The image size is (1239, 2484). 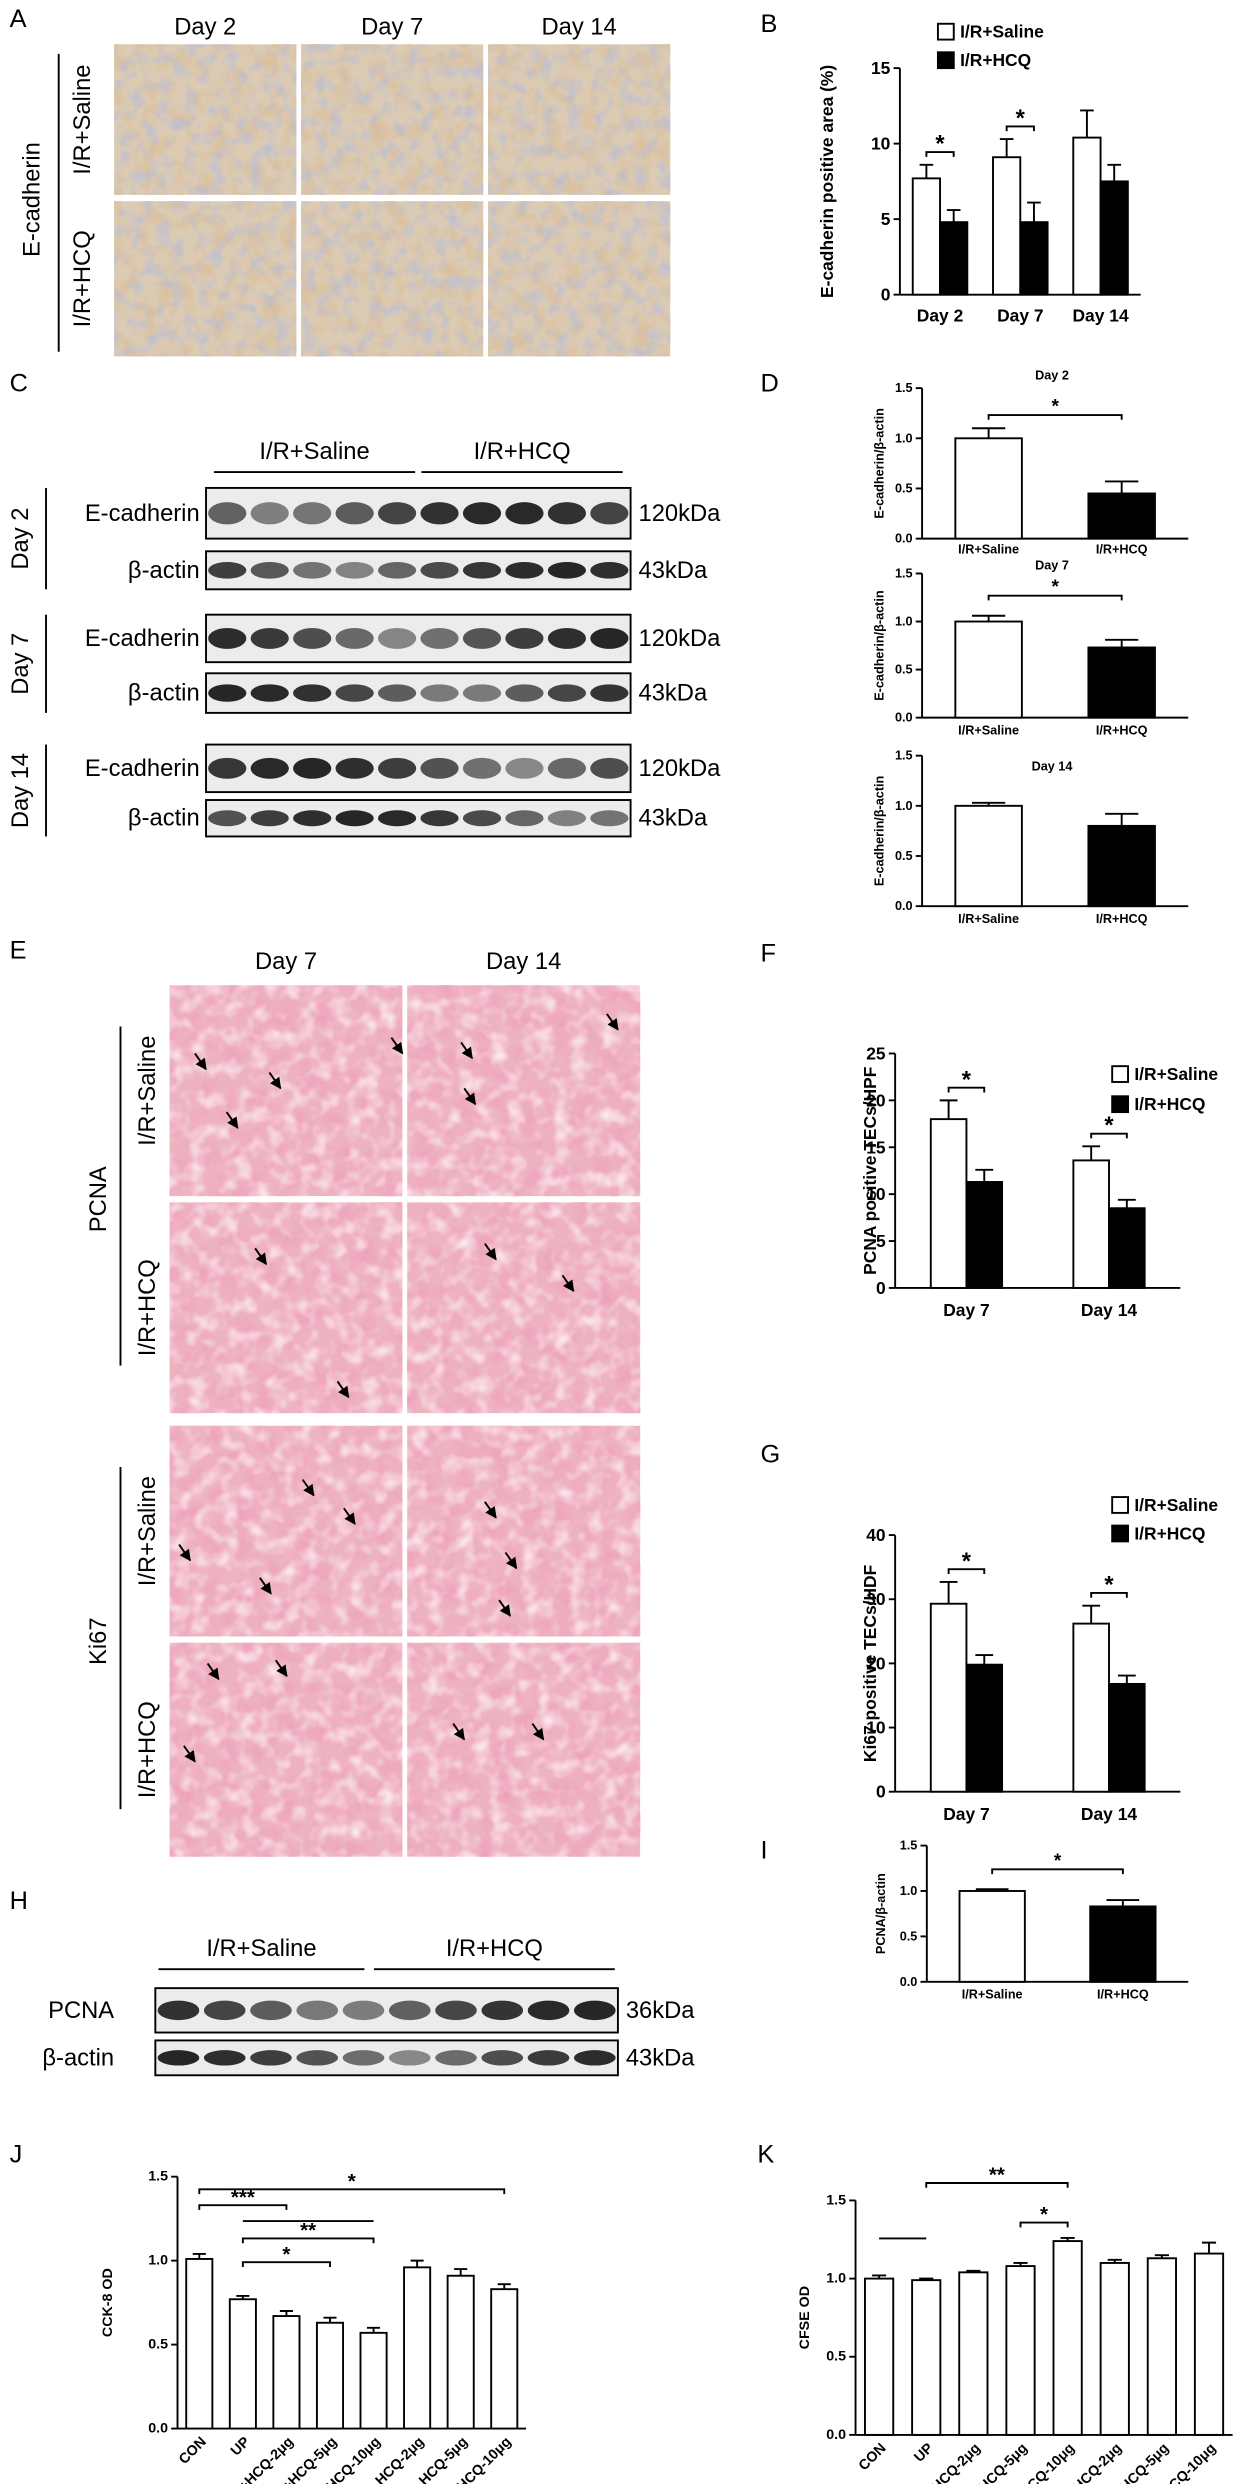 What do you see at coordinates (1002, 32) in the screenshot?
I see `legend-label: I/R+Saline` at bounding box center [1002, 32].